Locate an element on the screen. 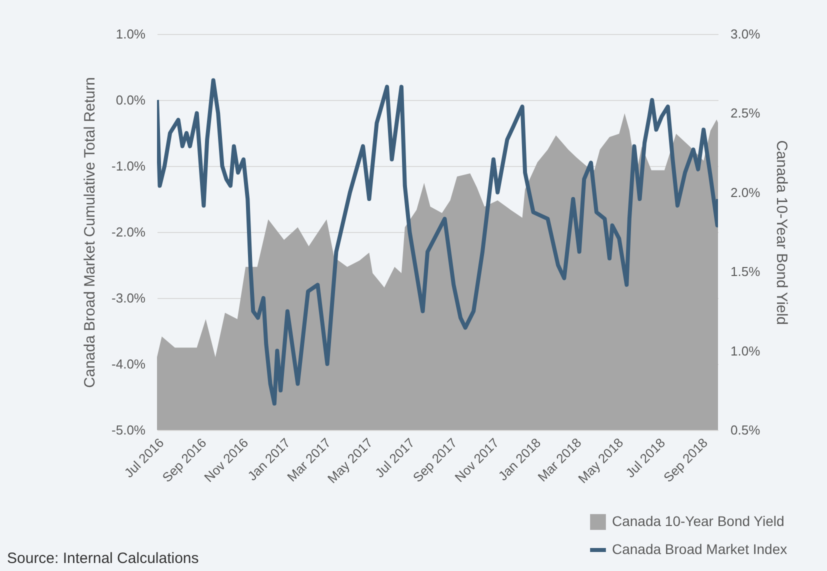  y-tick-label: -2.0% is located at coordinates (129, 232).